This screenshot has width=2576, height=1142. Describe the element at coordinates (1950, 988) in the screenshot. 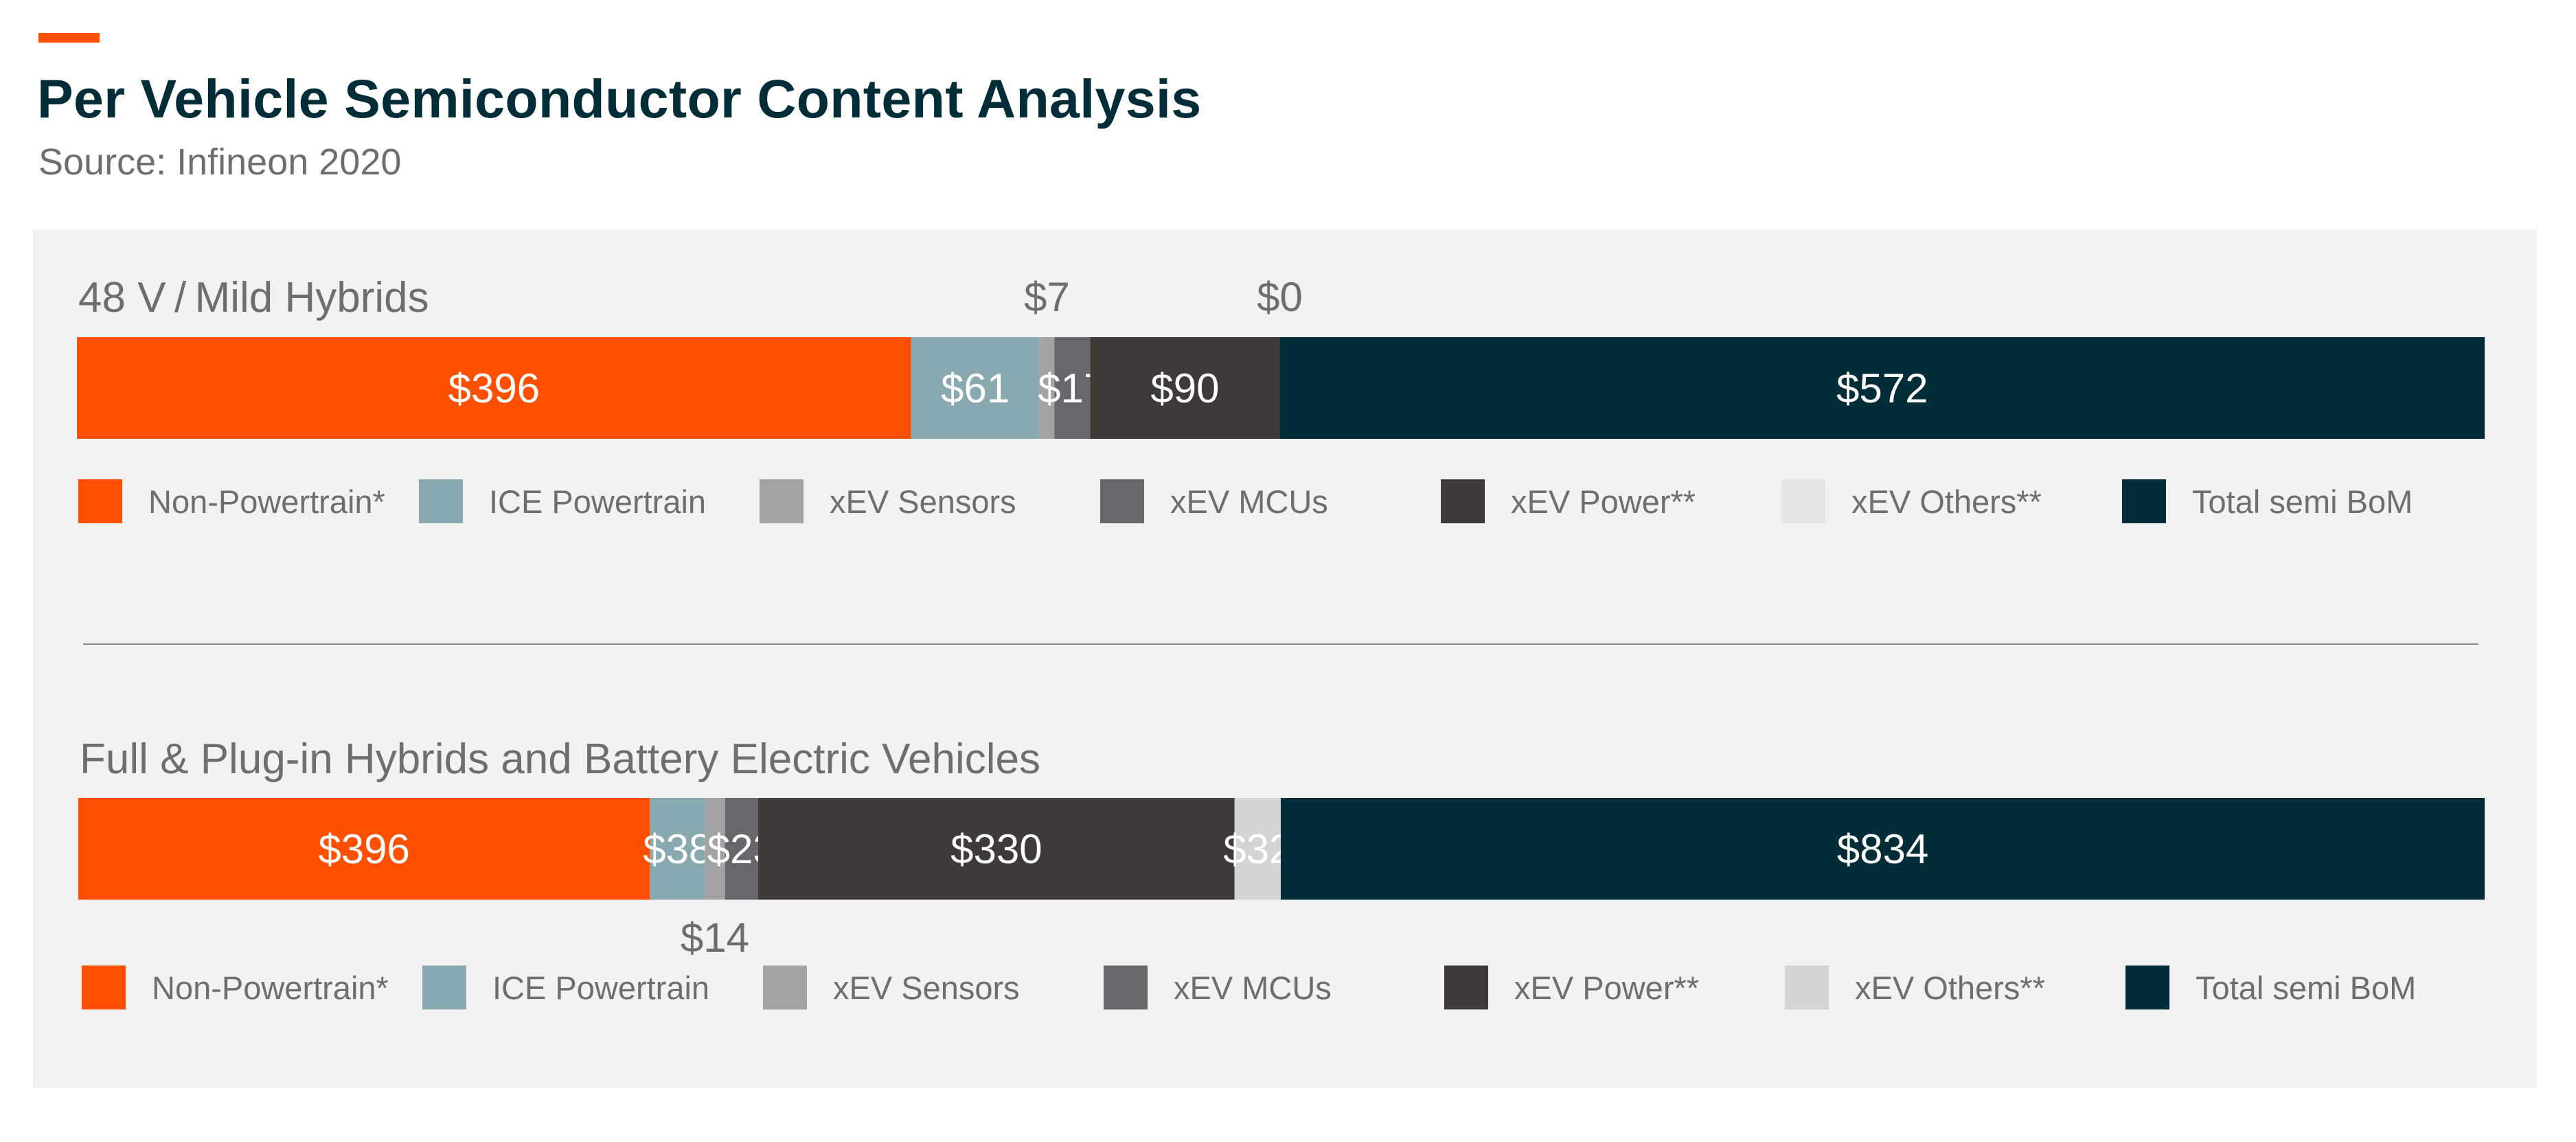

I see `chart-2-legend-label: xEV Others**` at that location.